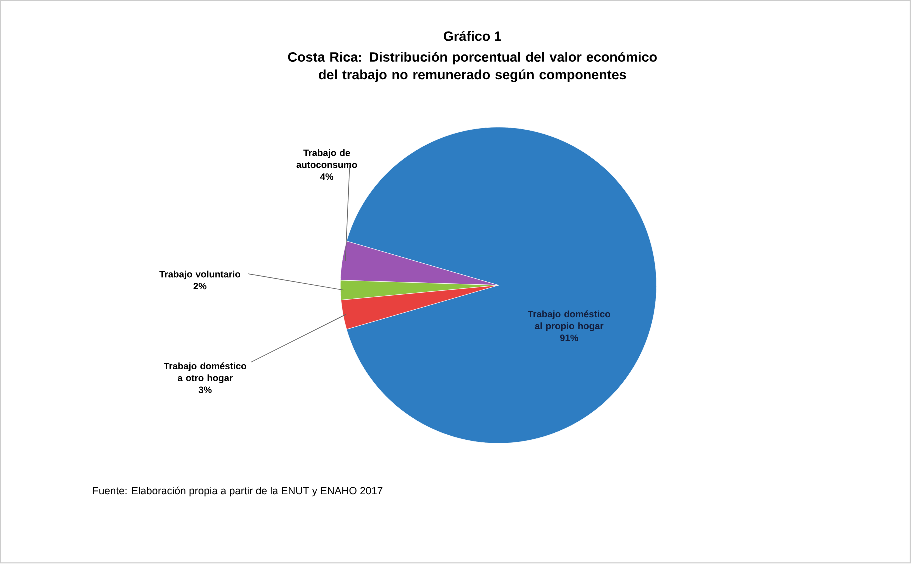 This screenshot has height=564, width=911. I want to click on source-note: Fuente: Elaboración propia a partir de la ENUT y ENAHO 2017, so click(238, 492).